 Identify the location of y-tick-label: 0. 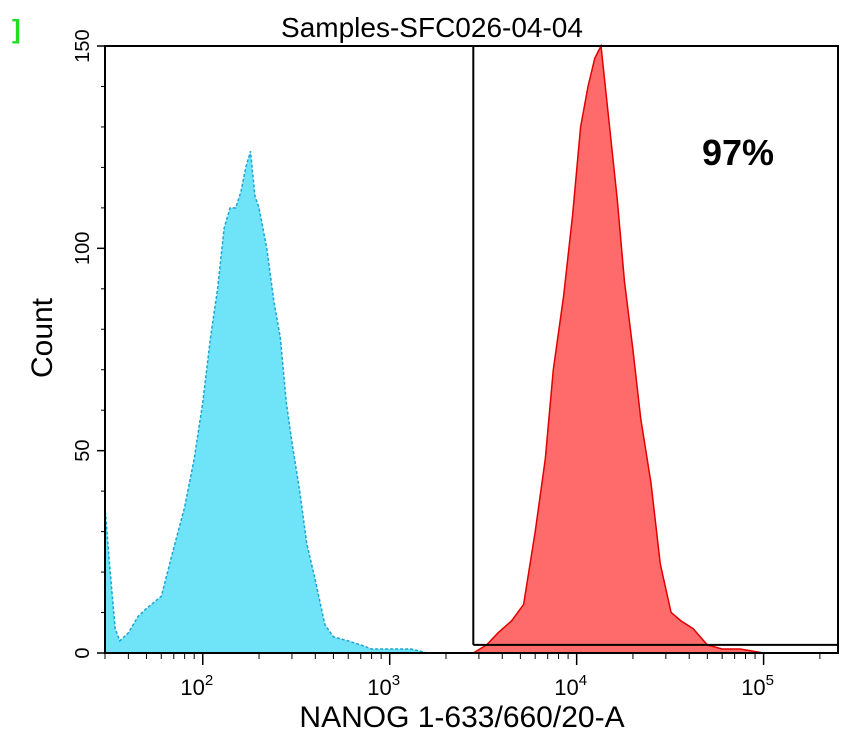
(83, 652).